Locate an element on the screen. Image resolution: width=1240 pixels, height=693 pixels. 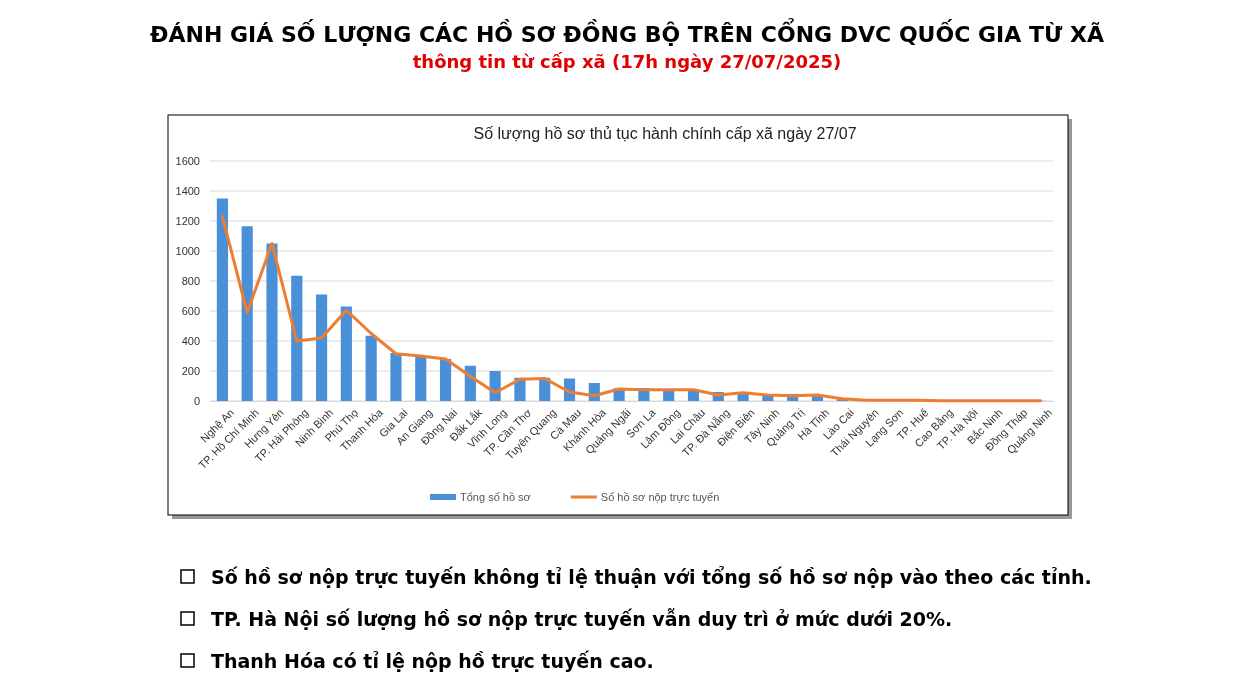
y-tick-label: 1200 is located at coordinates (187, 221).